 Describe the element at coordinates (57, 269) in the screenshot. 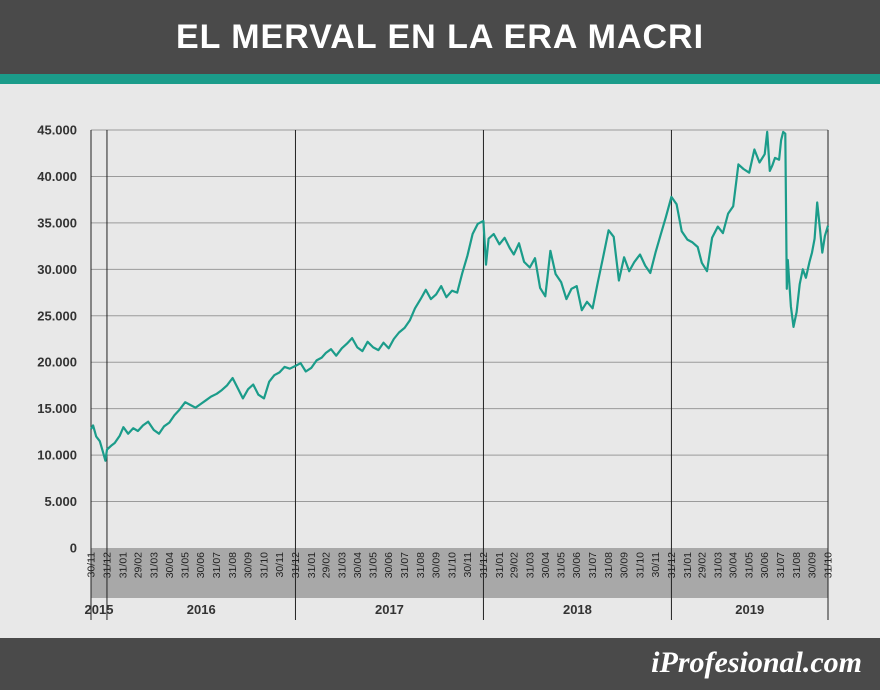

I see `y-tick-label: 30.000` at that location.